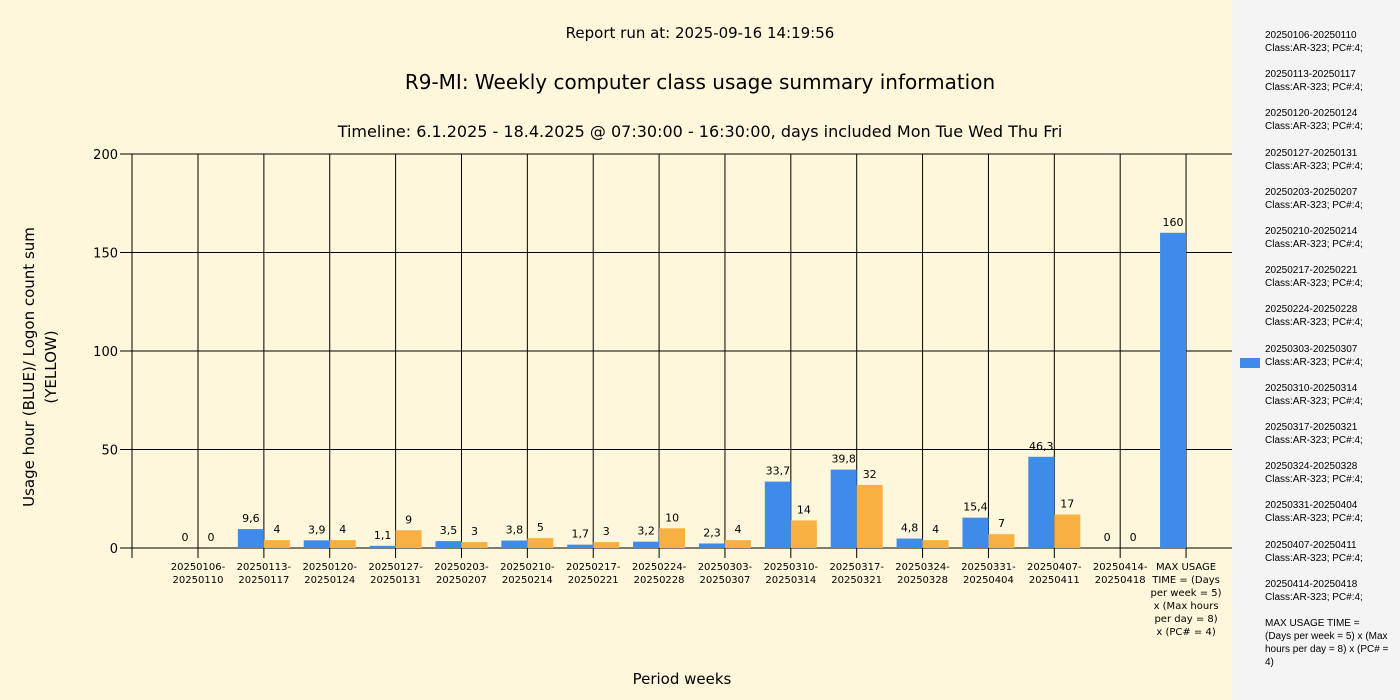 This screenshot has width=1400, height=700. I want to click on x-tick-label: 20250303-20250307, so click(725, 574).